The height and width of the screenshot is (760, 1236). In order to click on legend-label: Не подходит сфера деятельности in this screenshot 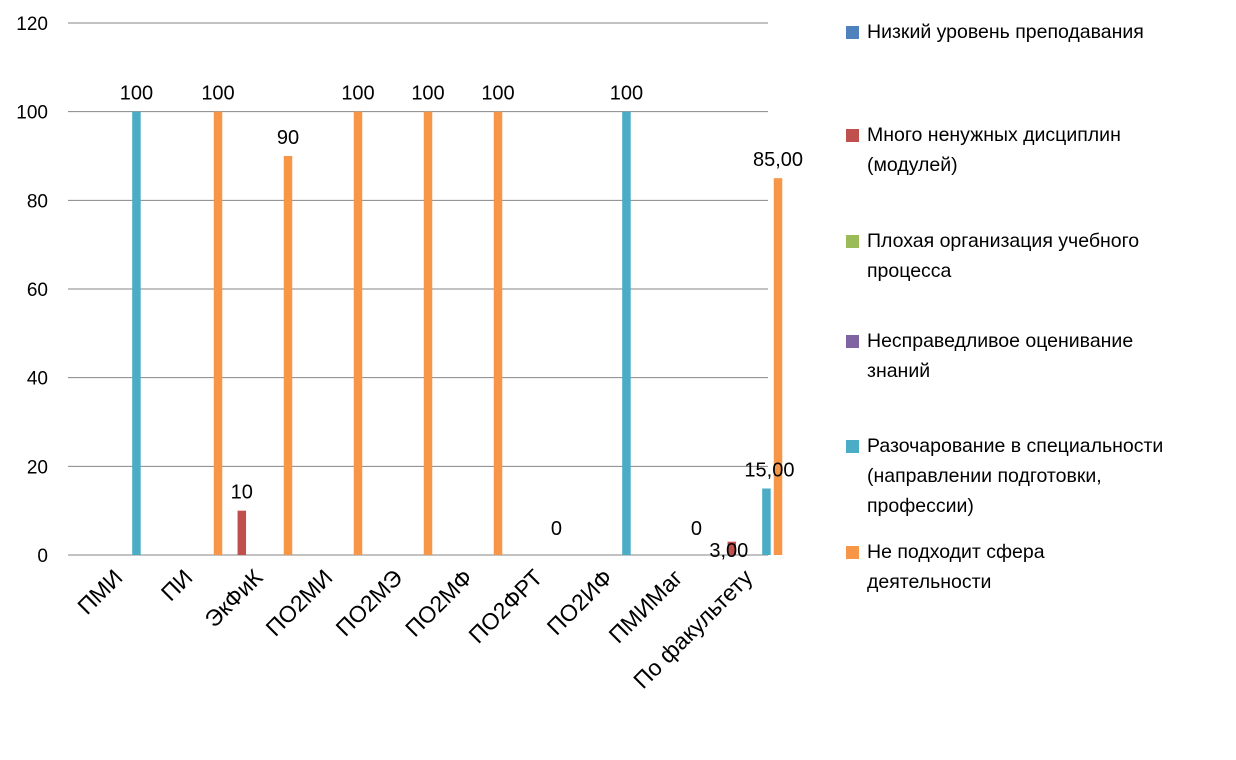, I will do `click(956, 567)`.